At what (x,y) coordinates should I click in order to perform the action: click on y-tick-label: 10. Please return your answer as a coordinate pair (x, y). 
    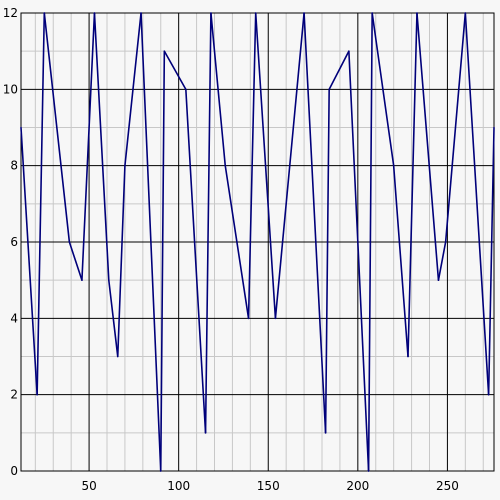
    Looking at the image, I should click on (10, 89).